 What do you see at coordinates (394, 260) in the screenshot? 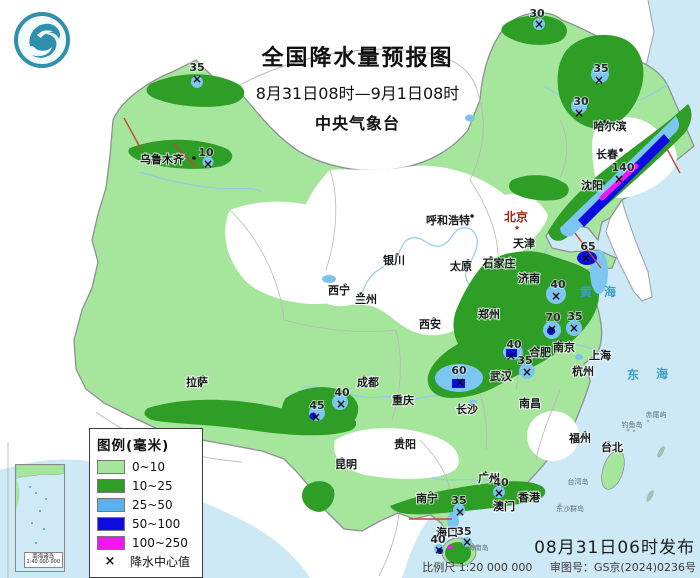
I see `city-label: 银川` at bounding box center [394, 260].